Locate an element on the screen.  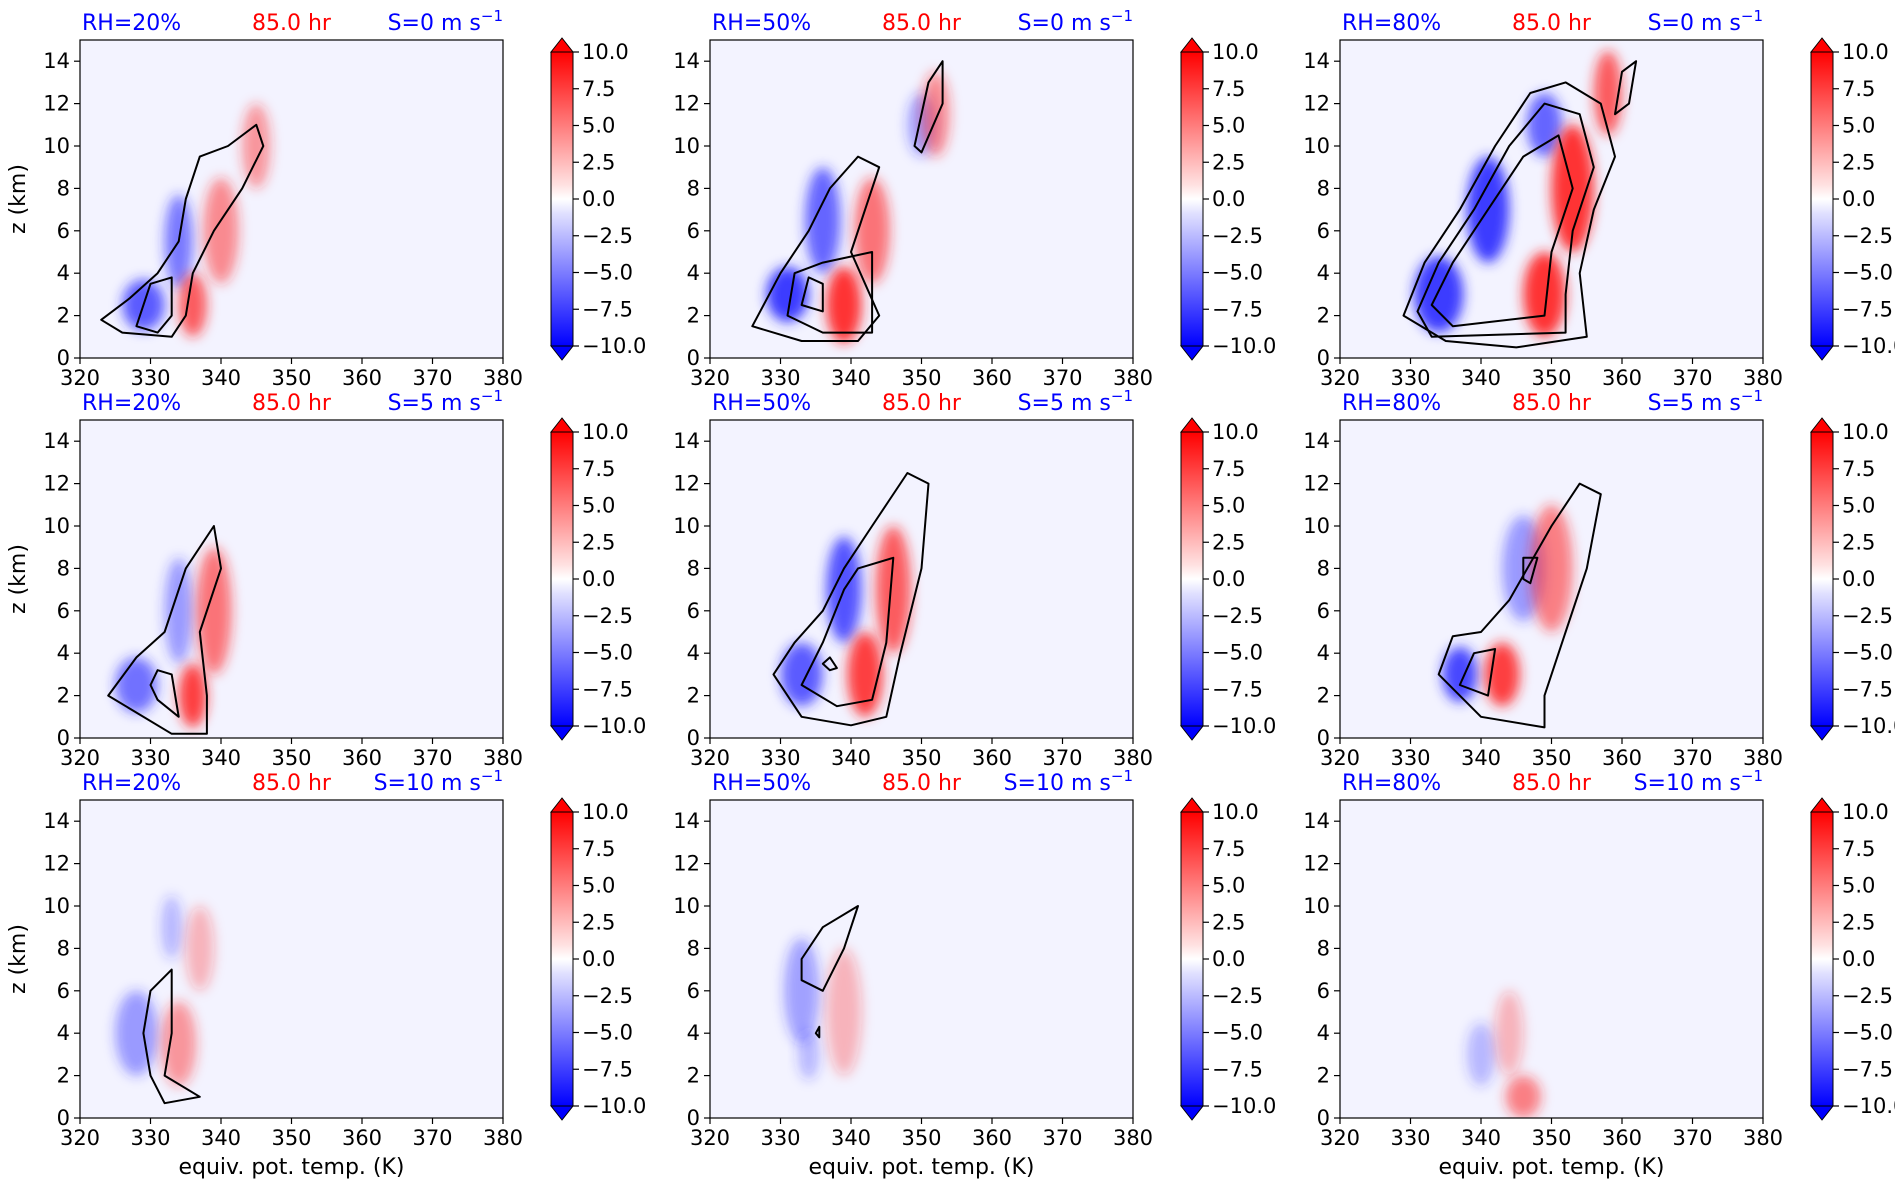
y-tick-label: 12 is located at coordinates (1316, 864).